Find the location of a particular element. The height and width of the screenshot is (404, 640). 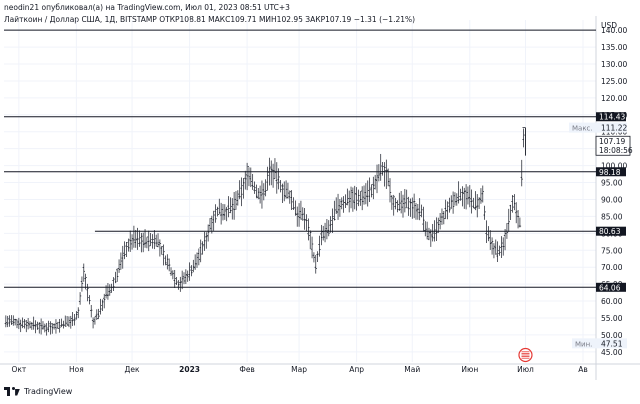

level-price-label: 114.43 is located at coordinates (612, 117).